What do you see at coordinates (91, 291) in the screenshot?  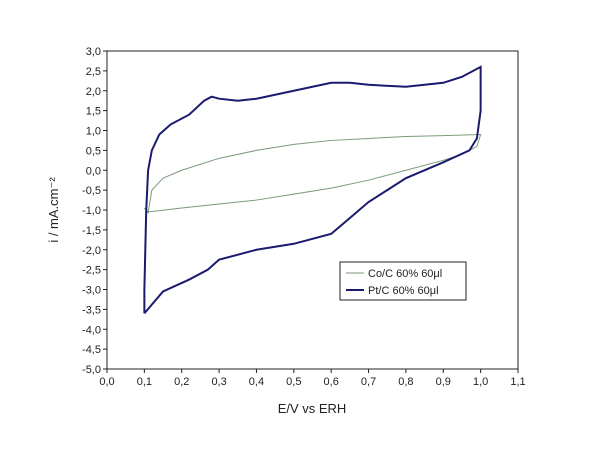 I see `y-tick-label: -3,0` at bounding box center [91, 291].